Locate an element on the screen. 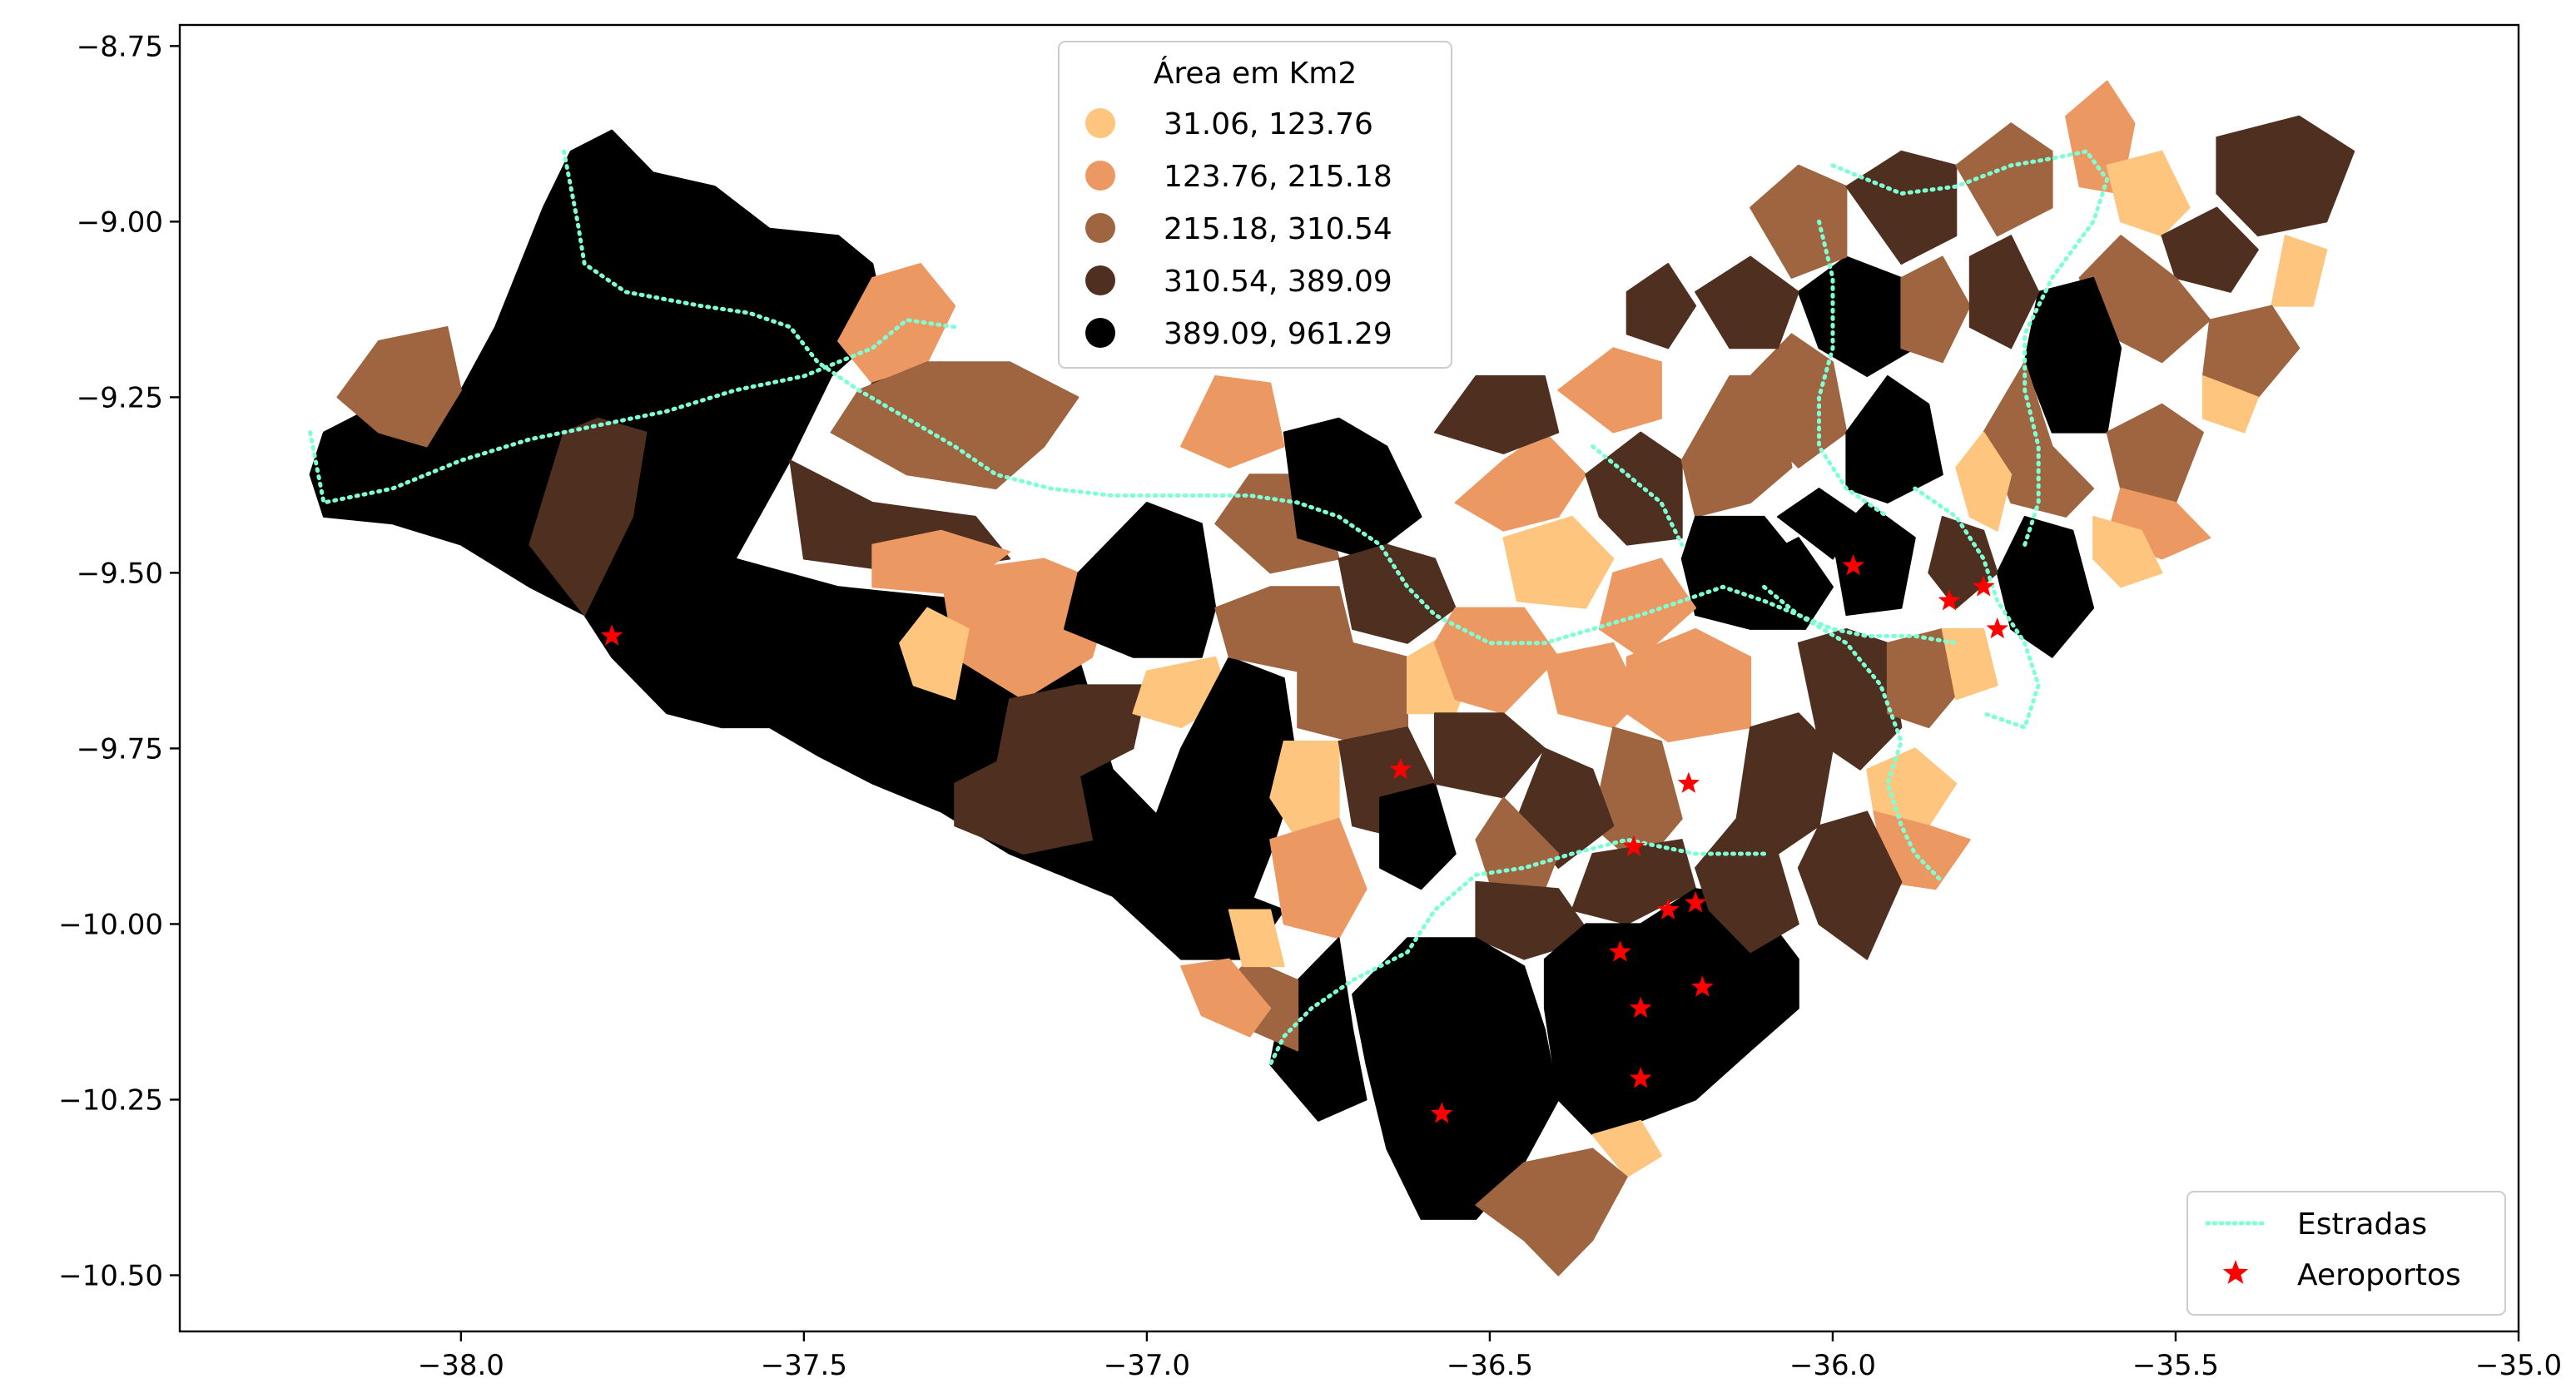  y-tick-label: −9.00 is located at coordinates (120, 223).